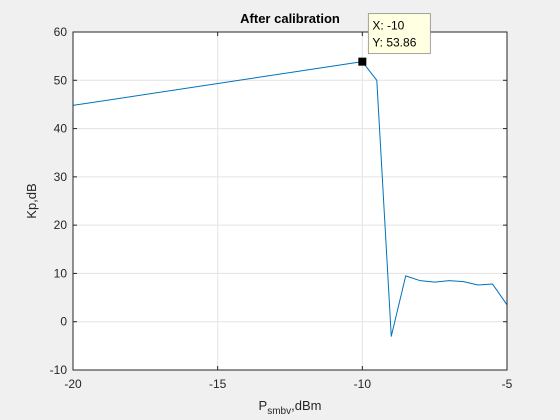 The image size is (560, 420). What do you see at coordinates (73, 384) in the screenshot?
I see `x-tick-label: -20` at bounding box center [73, 384].